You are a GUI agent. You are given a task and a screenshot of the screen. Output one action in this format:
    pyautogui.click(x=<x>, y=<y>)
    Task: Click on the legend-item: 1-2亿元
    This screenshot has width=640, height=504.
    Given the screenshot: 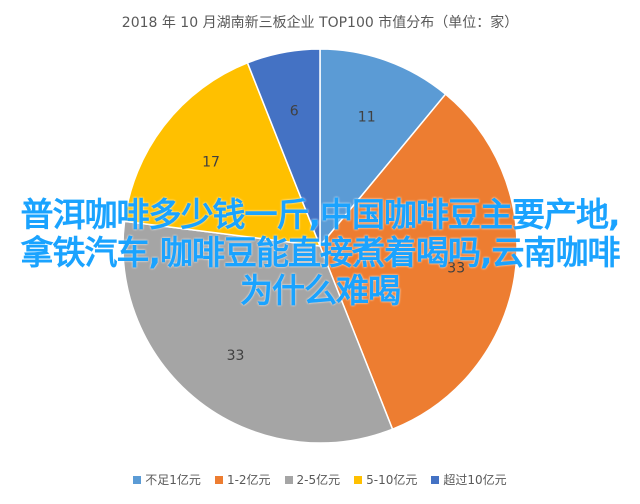 What is the action you would take?
    pyautogui.click(x=242, y=479)
    